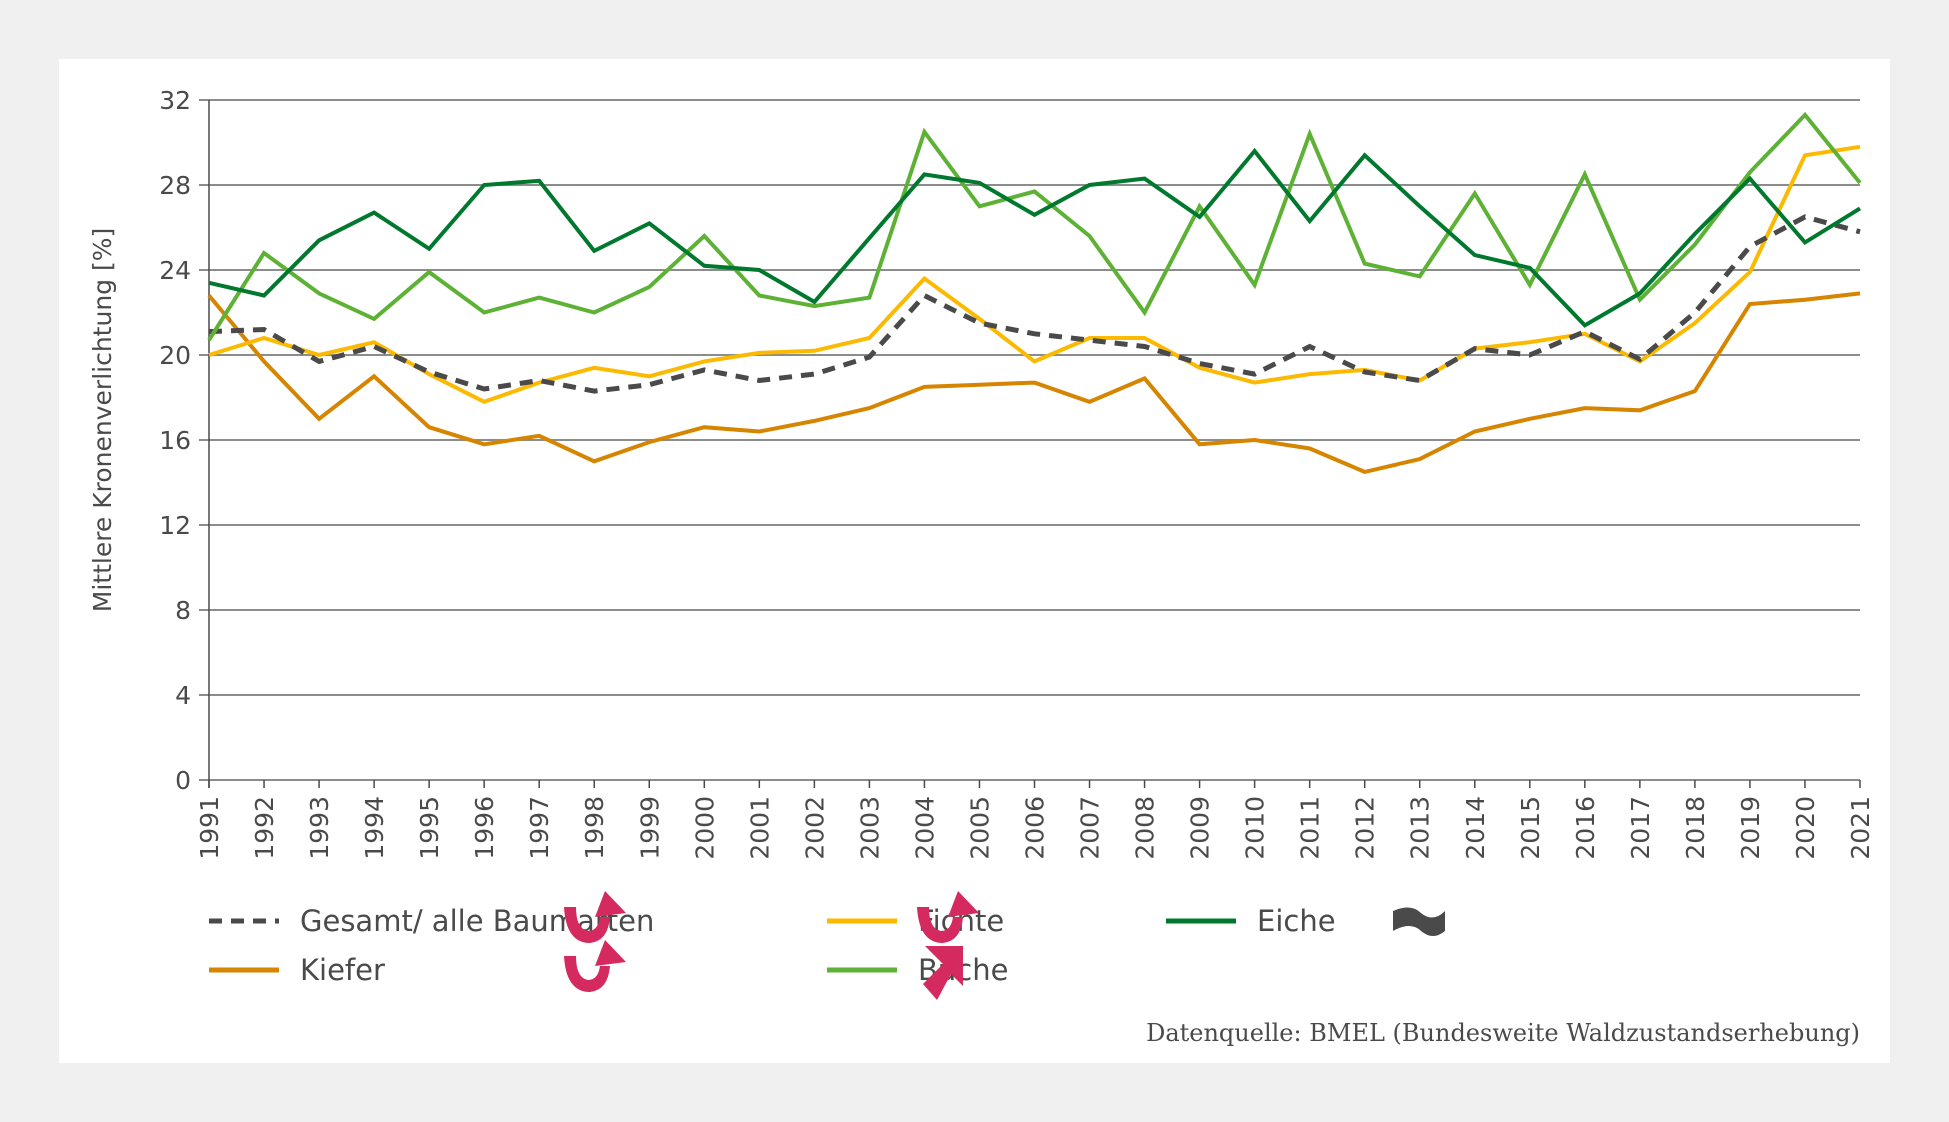 The width and height of the screenshot is (1949, 1122). I want to click on y-tick-label: 20, so click(175, 355).